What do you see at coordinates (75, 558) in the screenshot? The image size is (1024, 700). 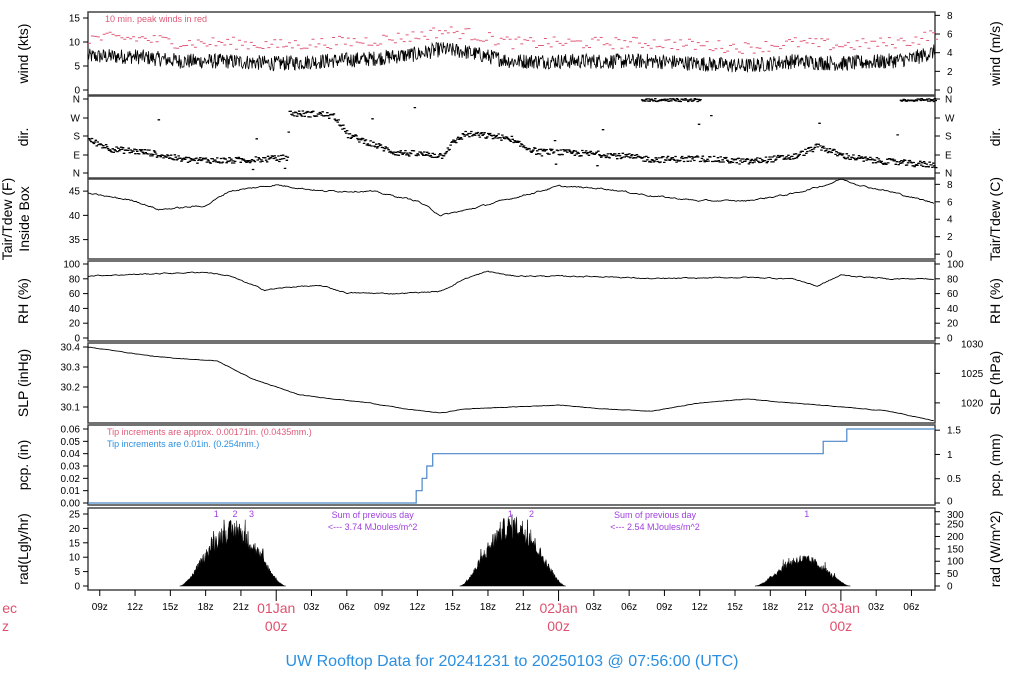 I see `rad-tick-label: 10` at bounding box center [75, 558].